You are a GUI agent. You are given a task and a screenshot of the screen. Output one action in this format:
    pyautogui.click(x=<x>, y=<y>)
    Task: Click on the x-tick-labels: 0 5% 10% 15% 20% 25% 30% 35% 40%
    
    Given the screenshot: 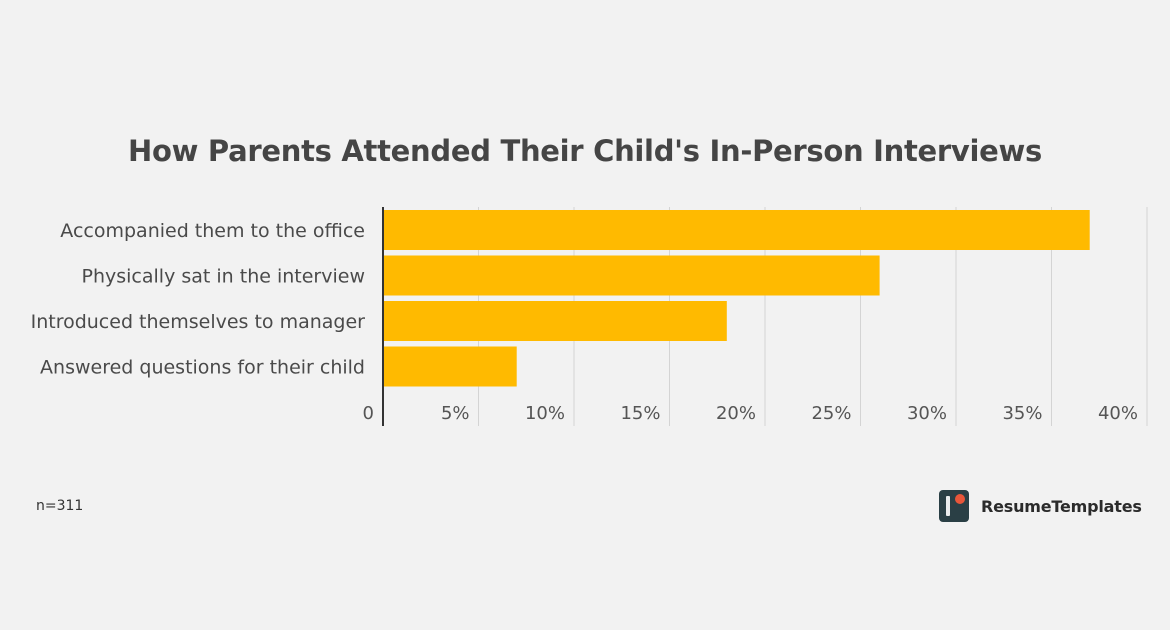 What is the action you would take?
    pyautogui.click(x=750, y=413)
    